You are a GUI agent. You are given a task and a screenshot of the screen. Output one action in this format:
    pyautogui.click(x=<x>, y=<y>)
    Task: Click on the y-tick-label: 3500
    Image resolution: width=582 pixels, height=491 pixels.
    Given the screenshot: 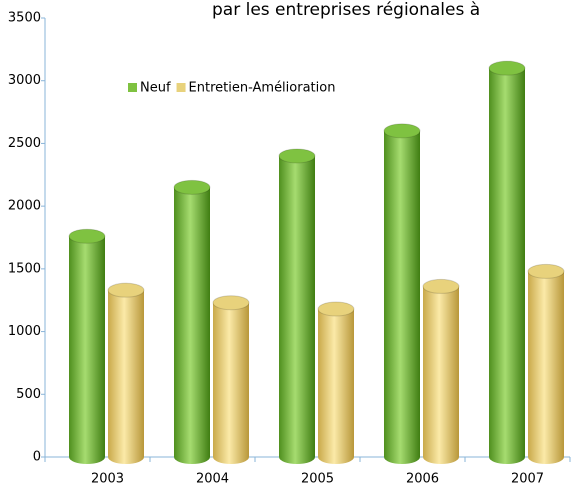 What is the action you would take?
    pyautogui.click(x=24, y=18)
    